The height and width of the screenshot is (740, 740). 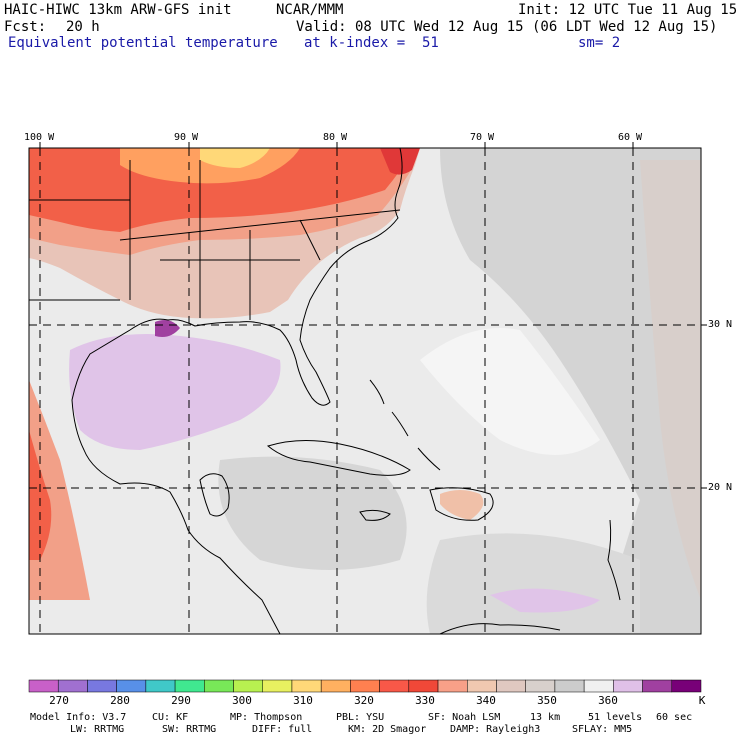 What do you see at coordinates (630, 137) in the screenshot?
I see `lon-label-60w: 60 W` at bounding box center [630, 137].